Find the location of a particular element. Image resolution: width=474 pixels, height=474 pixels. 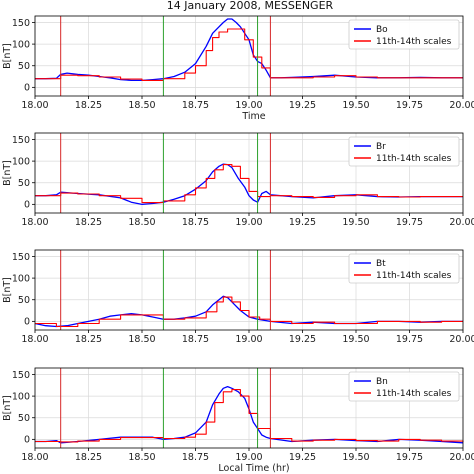

x-axis-label: Time is located at coordinates (253, 116).